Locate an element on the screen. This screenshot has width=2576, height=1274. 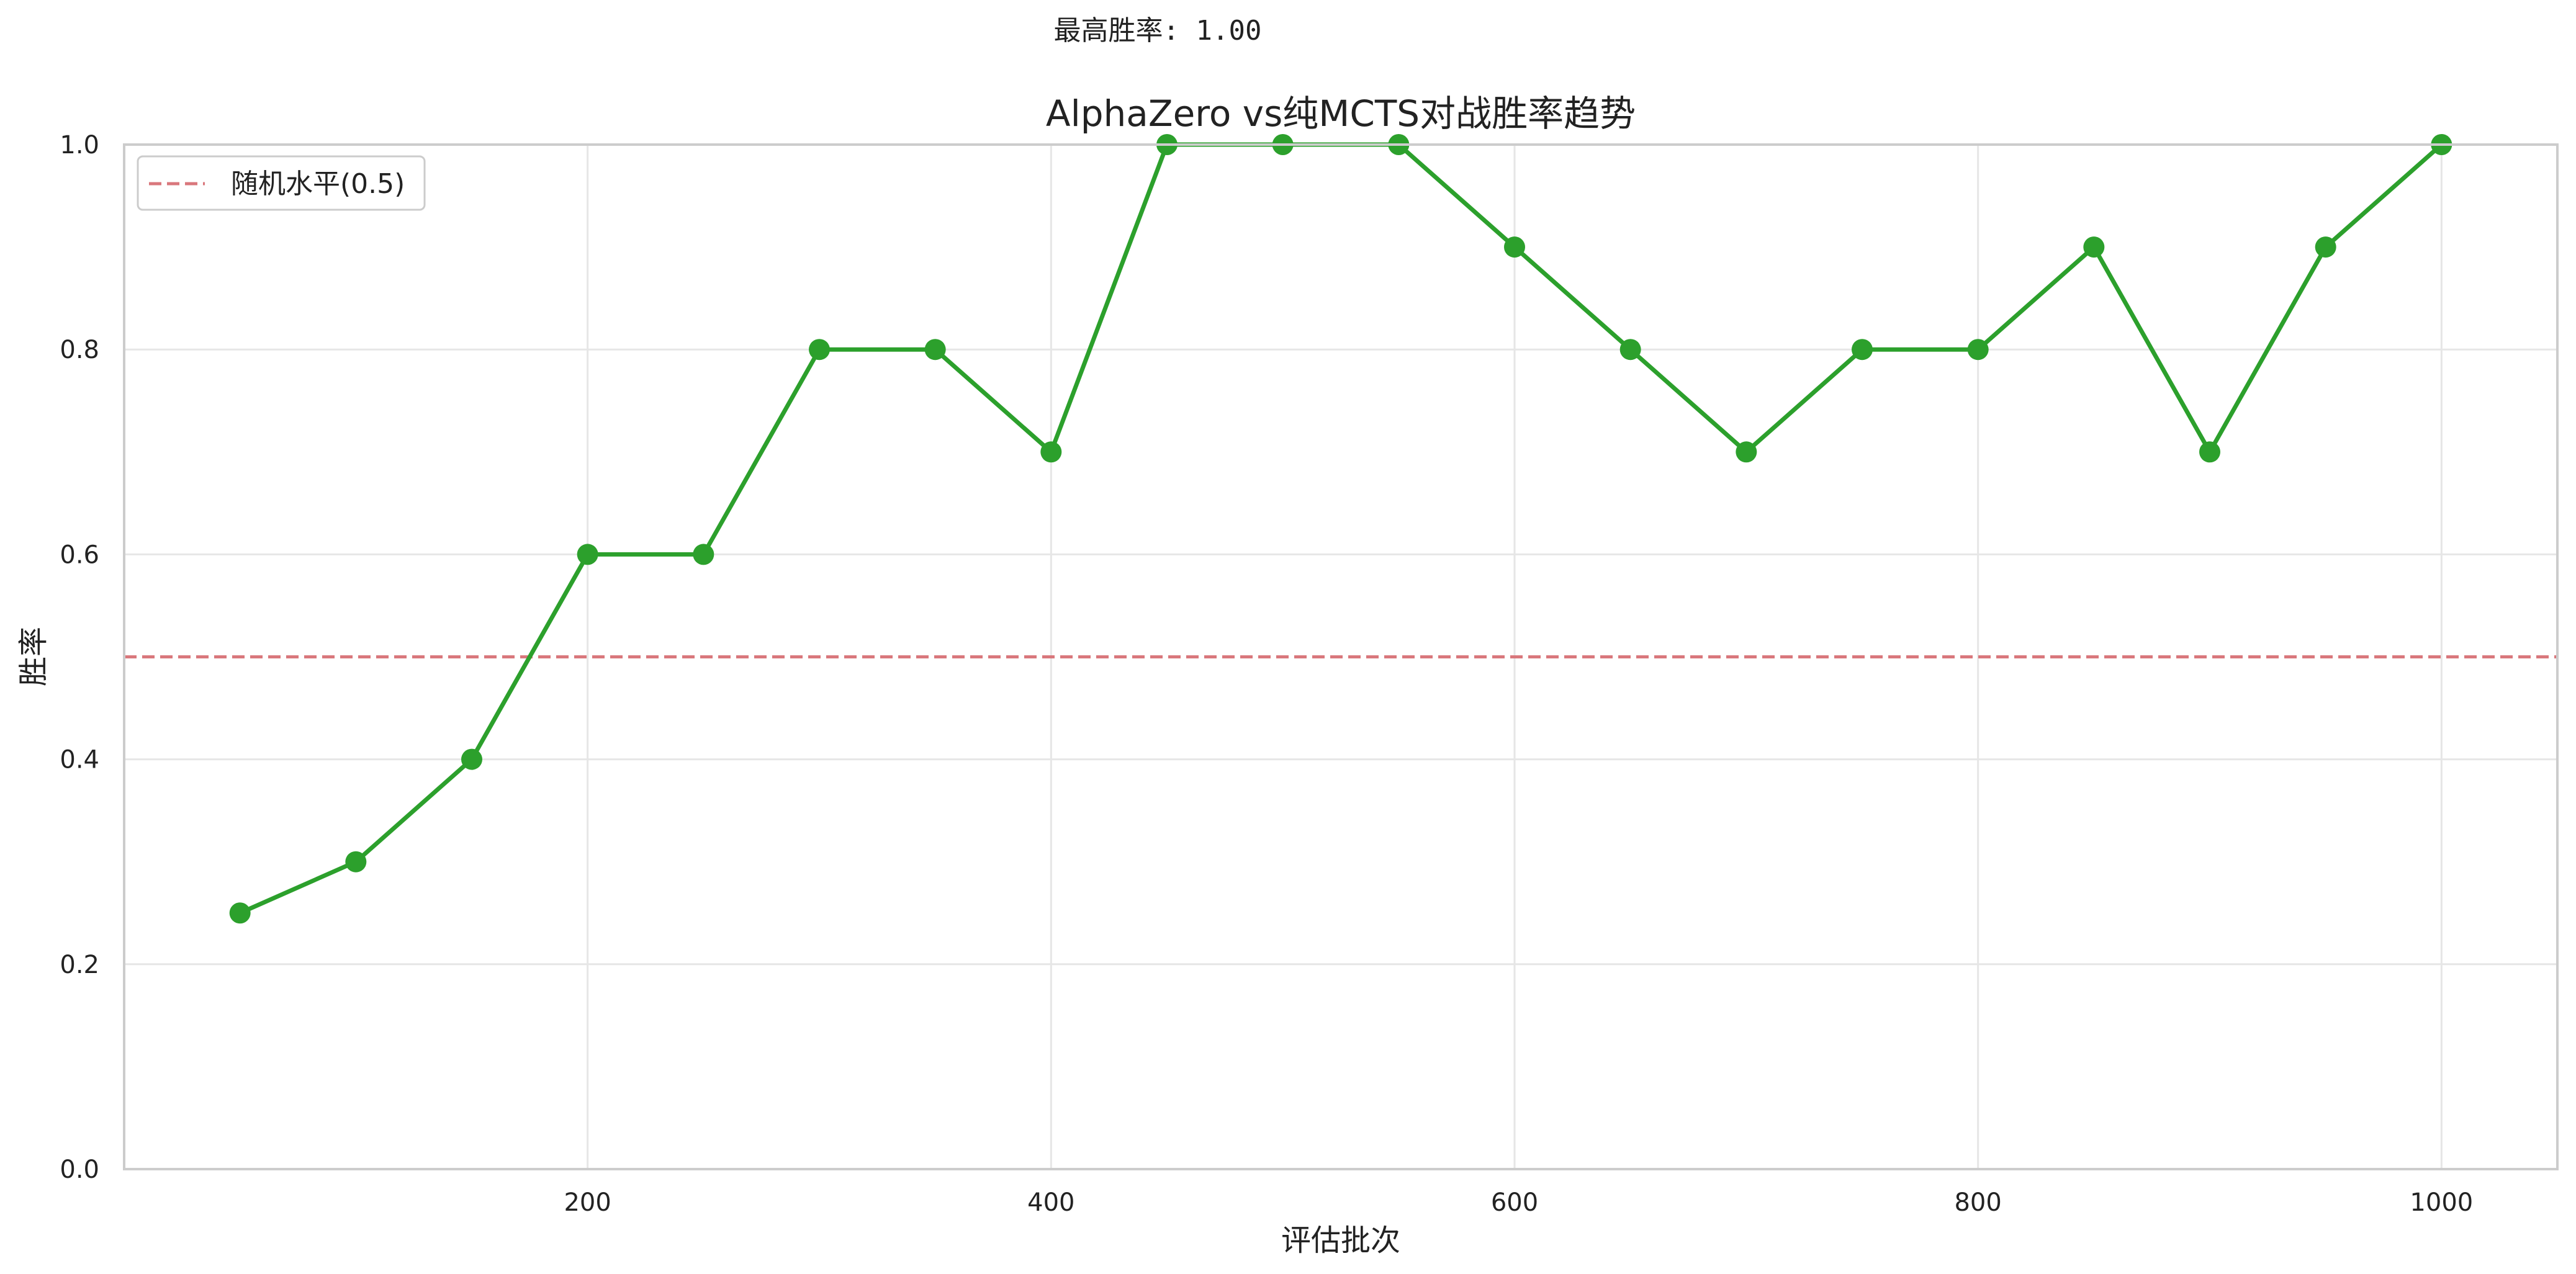
y-tick-label: 0.0 is located at coordinates (79, 1169).